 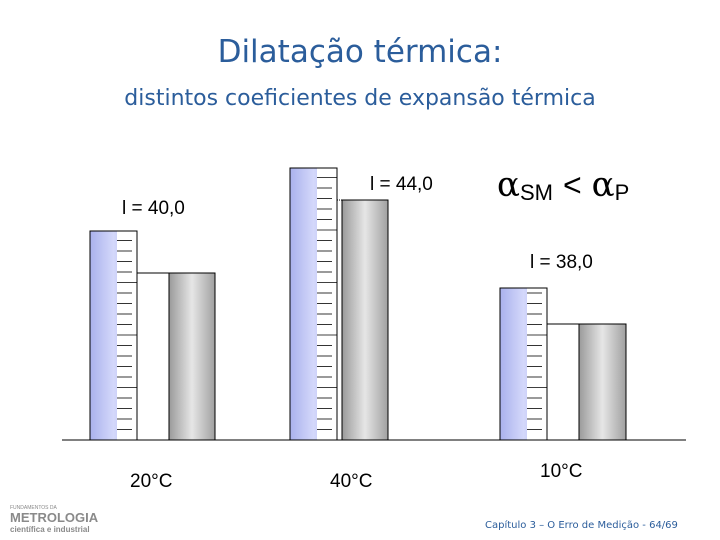 What do you see at coordinates (153, 208) in the screenshot?
I see `reading-label: l = 40,0` at bounding box center [153, 208].